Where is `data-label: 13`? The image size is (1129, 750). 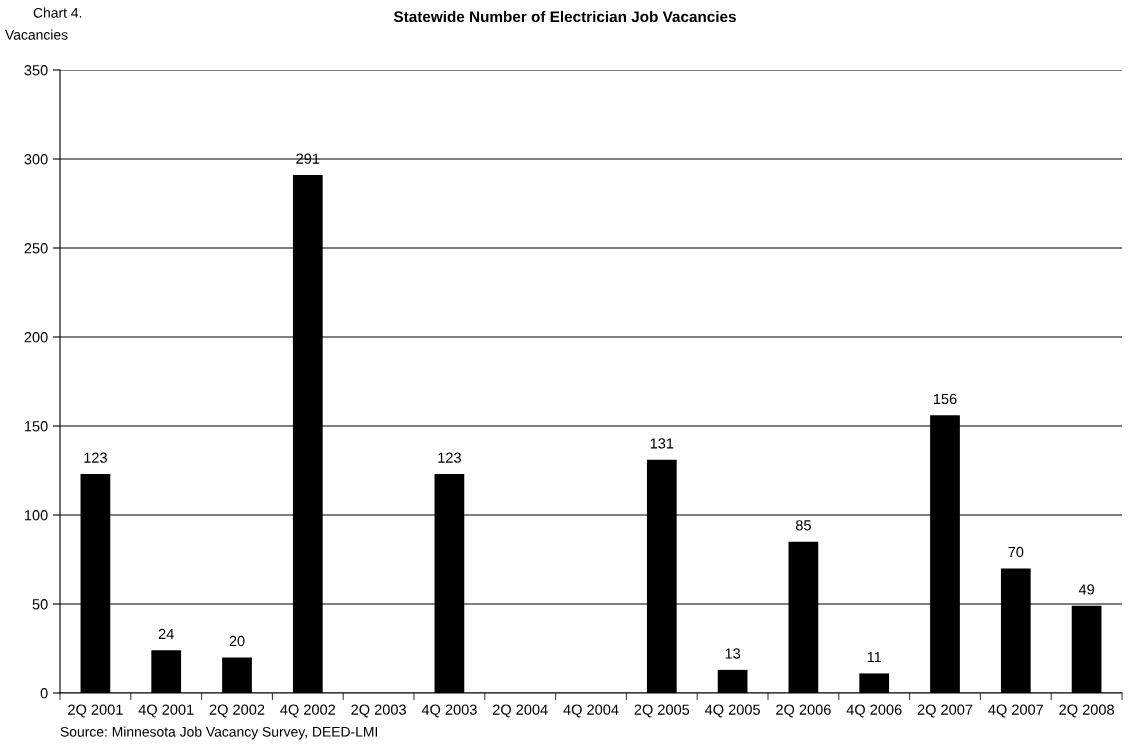
data-label: 13 is located at coordinates (733, 653).